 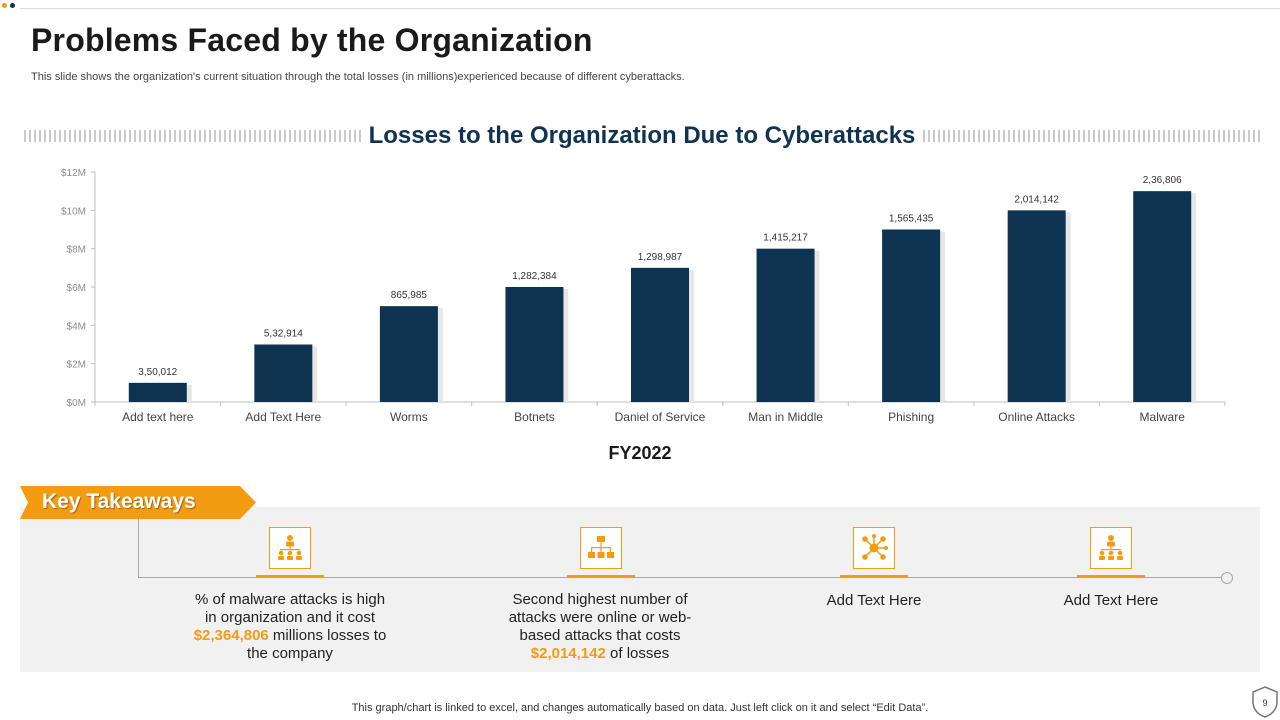 I want to click on category-label: Add text here, so click(x=158, y=417).